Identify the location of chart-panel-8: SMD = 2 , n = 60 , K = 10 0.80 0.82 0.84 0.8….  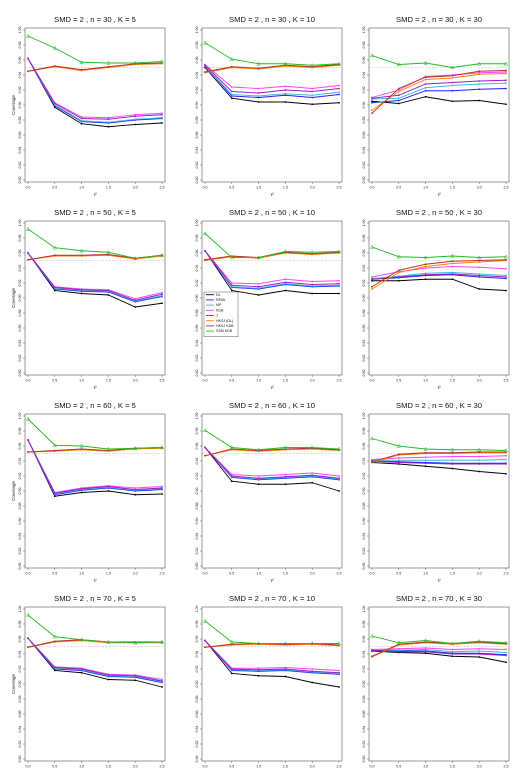
(269, 492).